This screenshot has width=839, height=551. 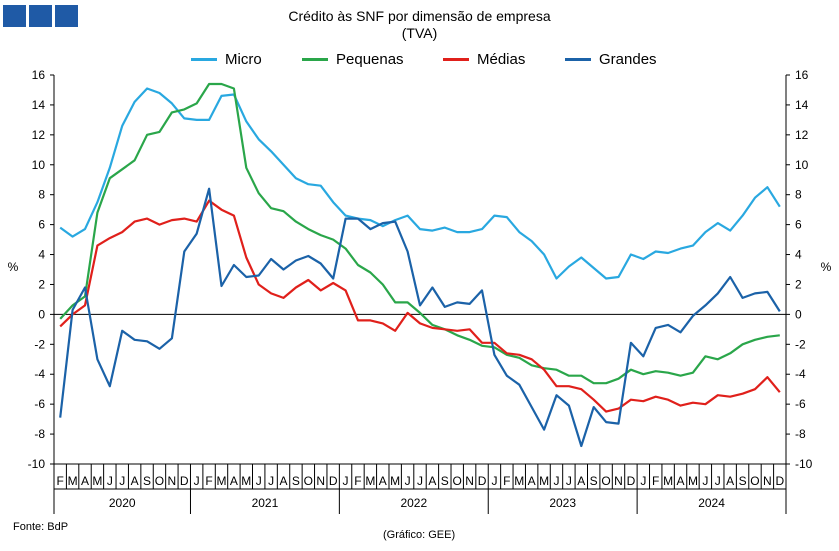 I want to click on year-label: 2021, so click(x=265, y=503).